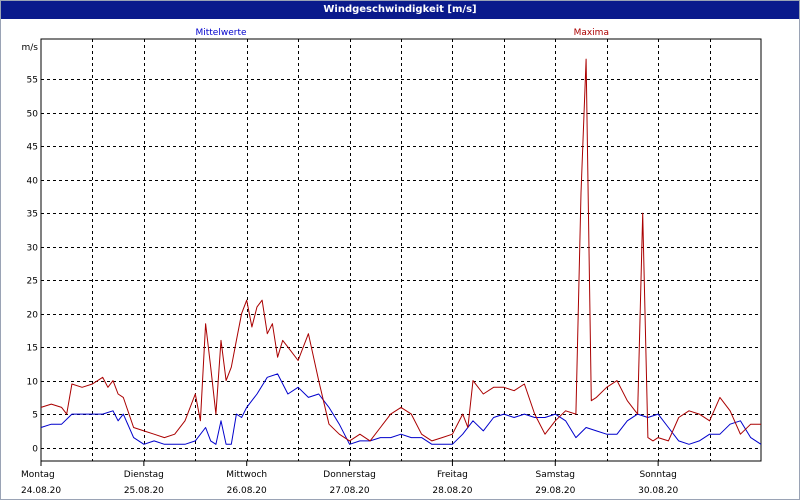 The image size is (800, 500). Describe the element at coordinates (452, 491) in the screenshot. I see `x-date-label: 28.08.20` at that location.